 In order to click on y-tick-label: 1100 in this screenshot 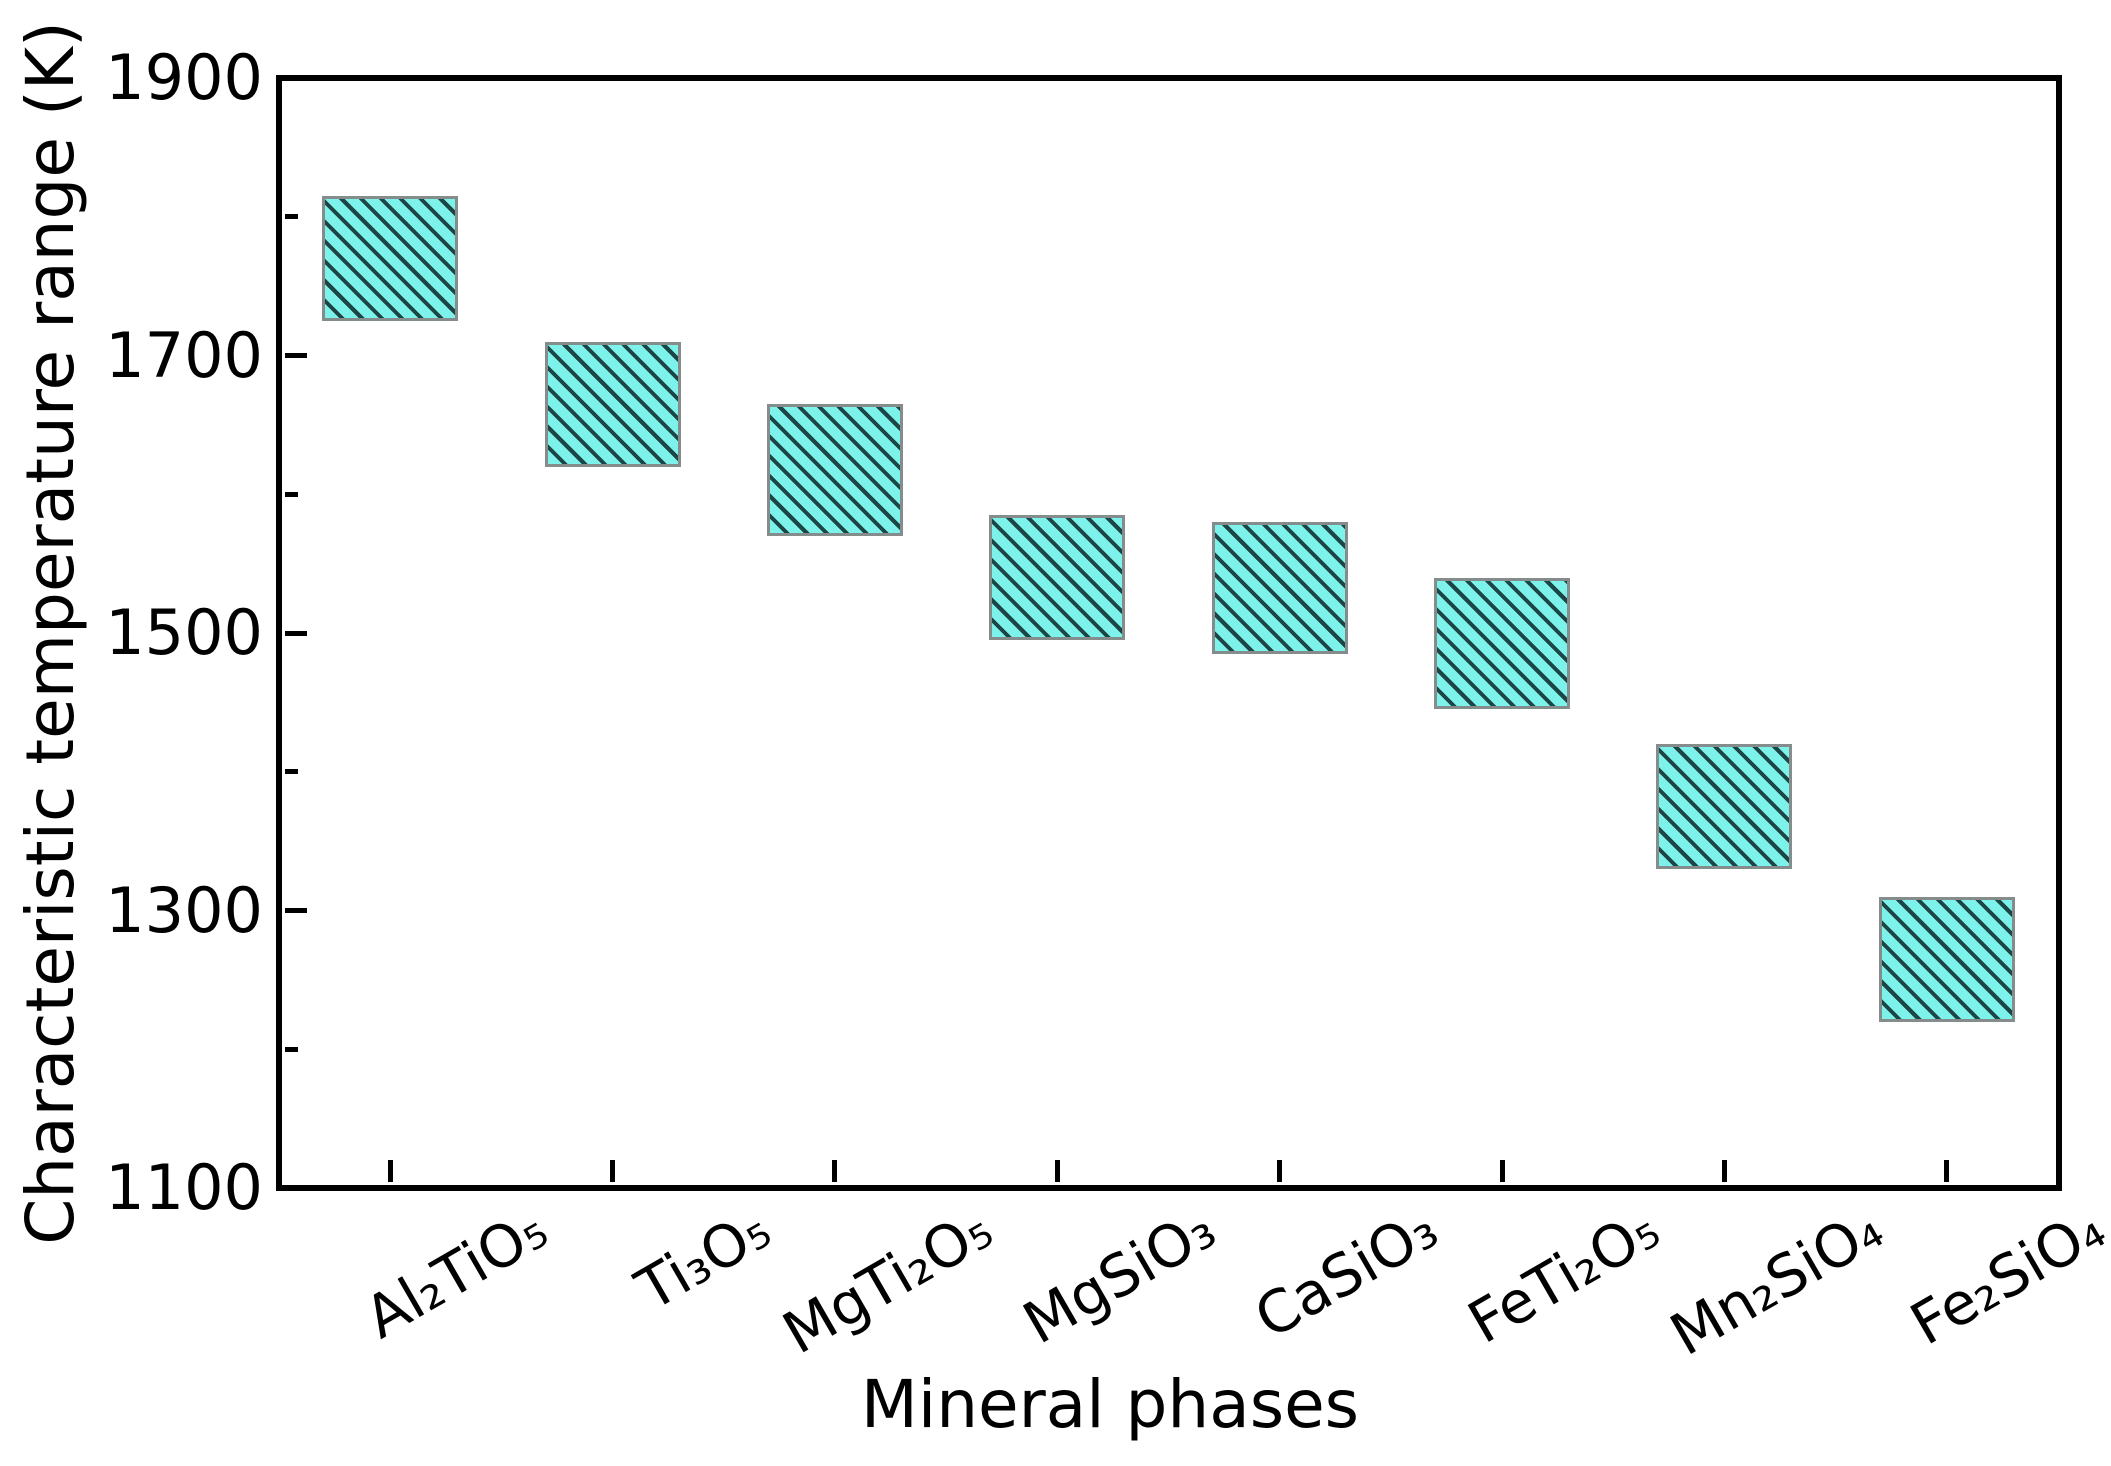, I will do `click(184, 1187)`.